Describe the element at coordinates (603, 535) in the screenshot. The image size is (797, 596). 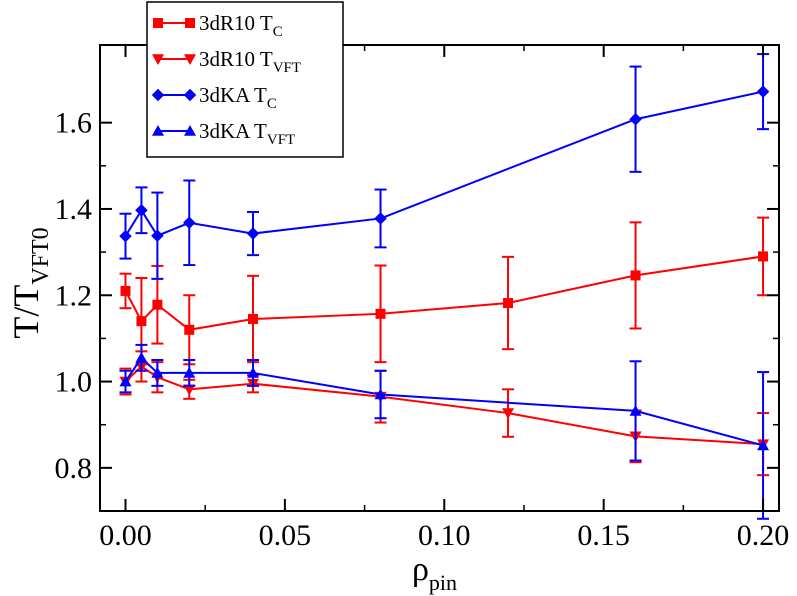
I see `x-tick-label: 0.15` at that location.